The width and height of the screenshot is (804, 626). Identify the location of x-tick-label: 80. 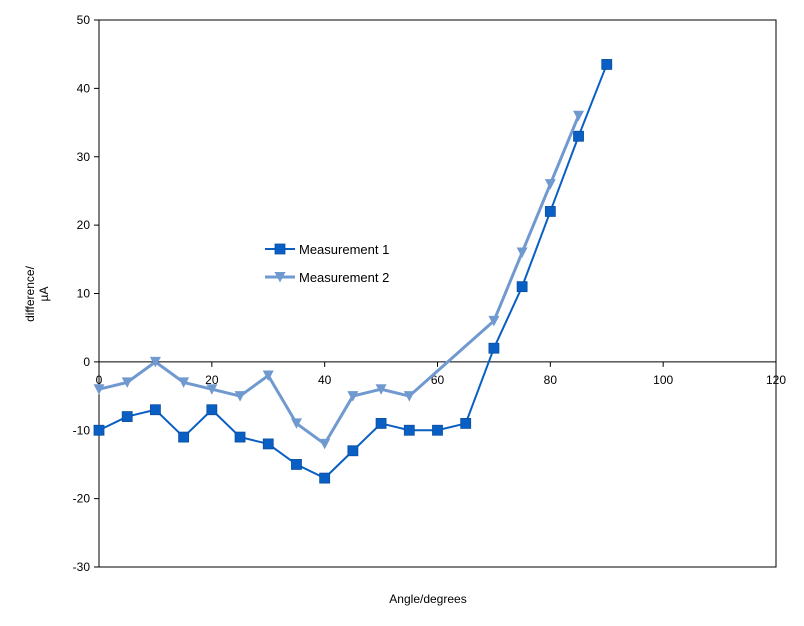
(551, 380).